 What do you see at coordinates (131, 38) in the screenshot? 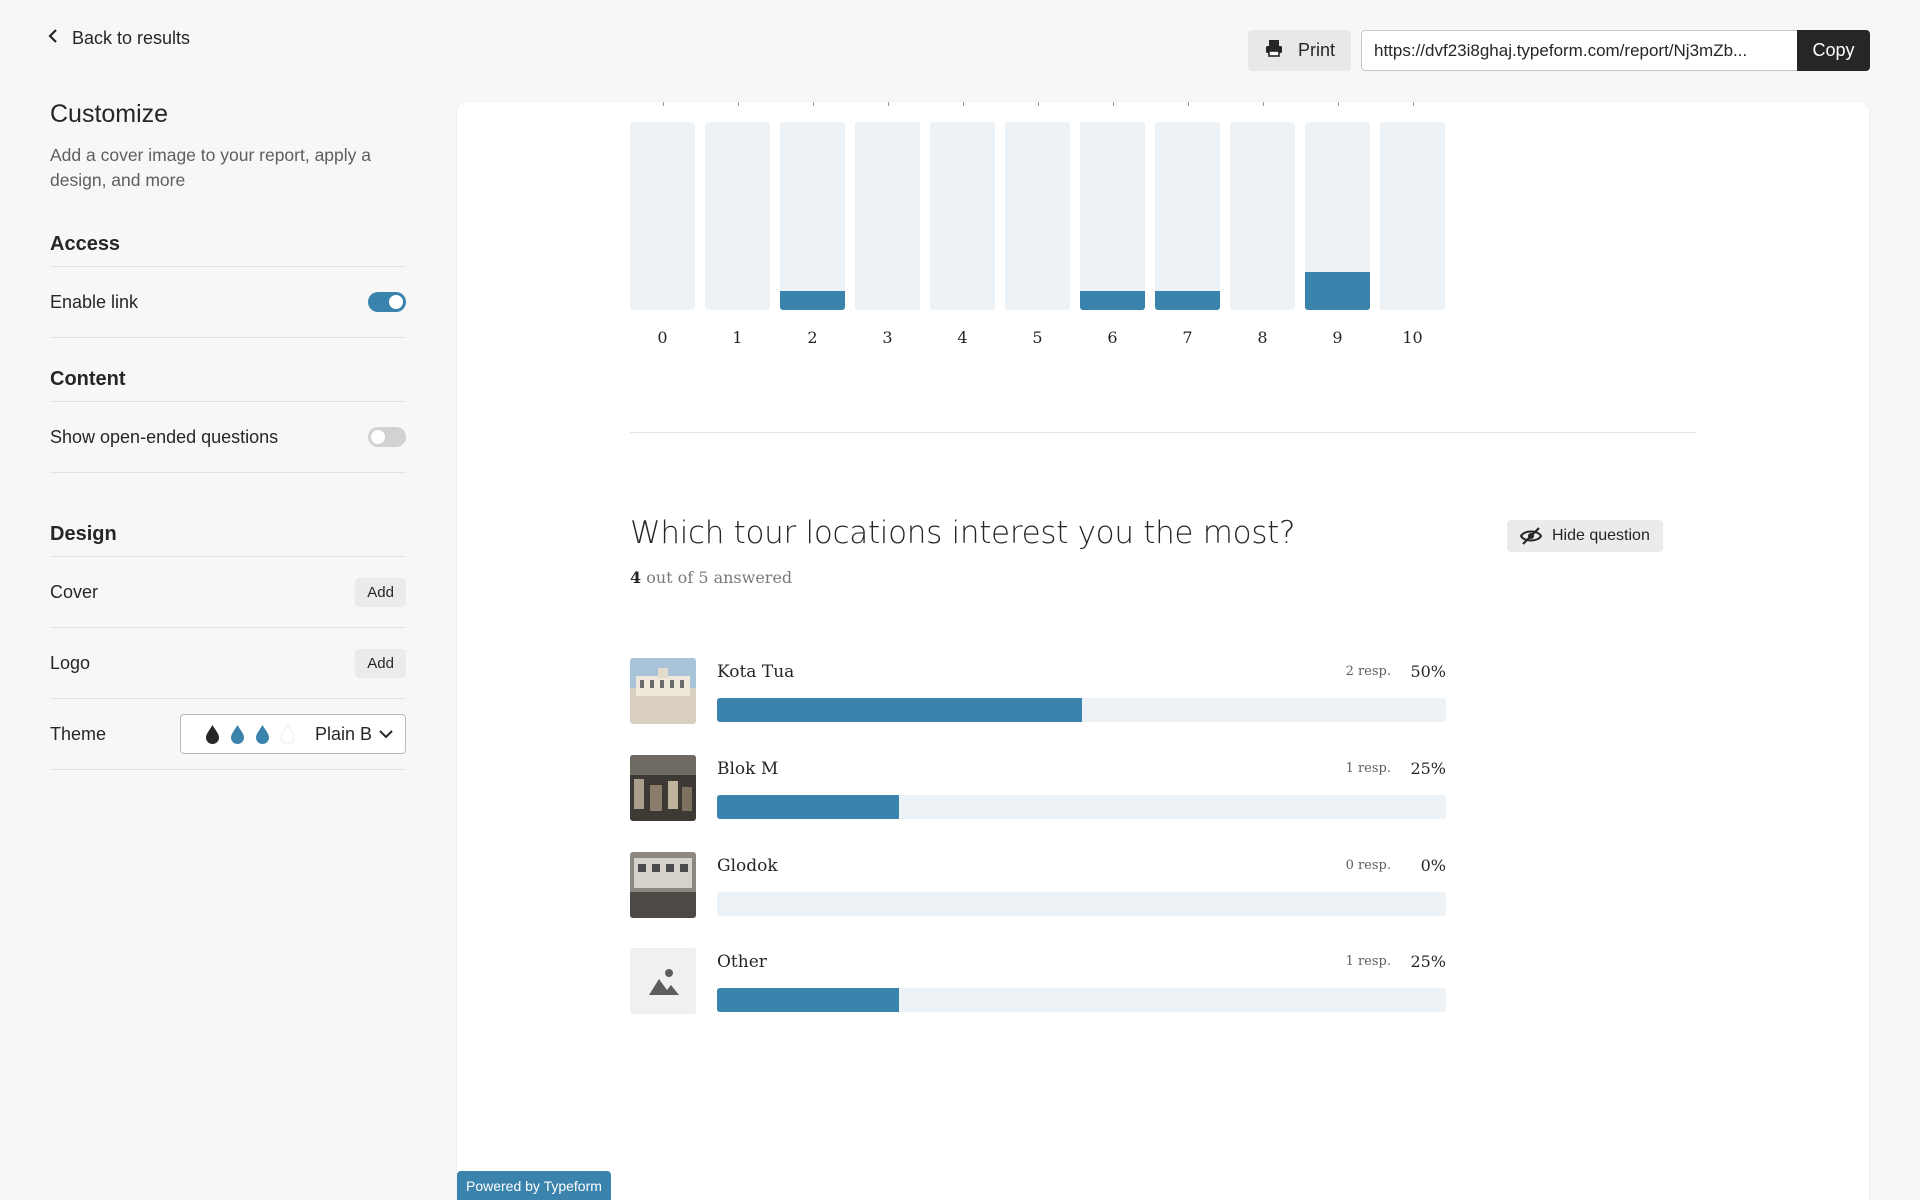
I see `back-link-label: Back to results` at bounding box center [131, 38].